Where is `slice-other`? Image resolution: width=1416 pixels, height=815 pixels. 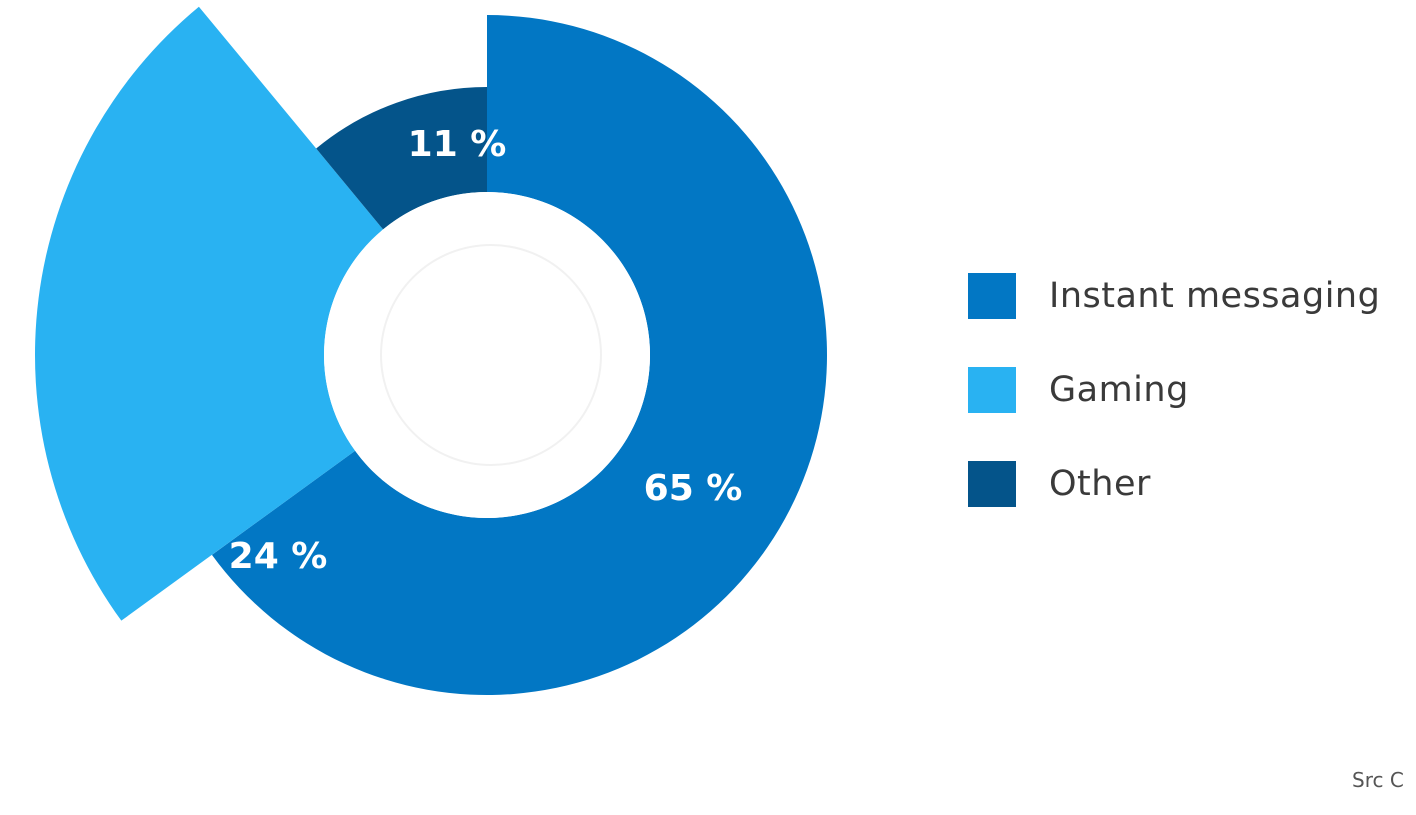 slice-other is located at coordinates (401, 158).